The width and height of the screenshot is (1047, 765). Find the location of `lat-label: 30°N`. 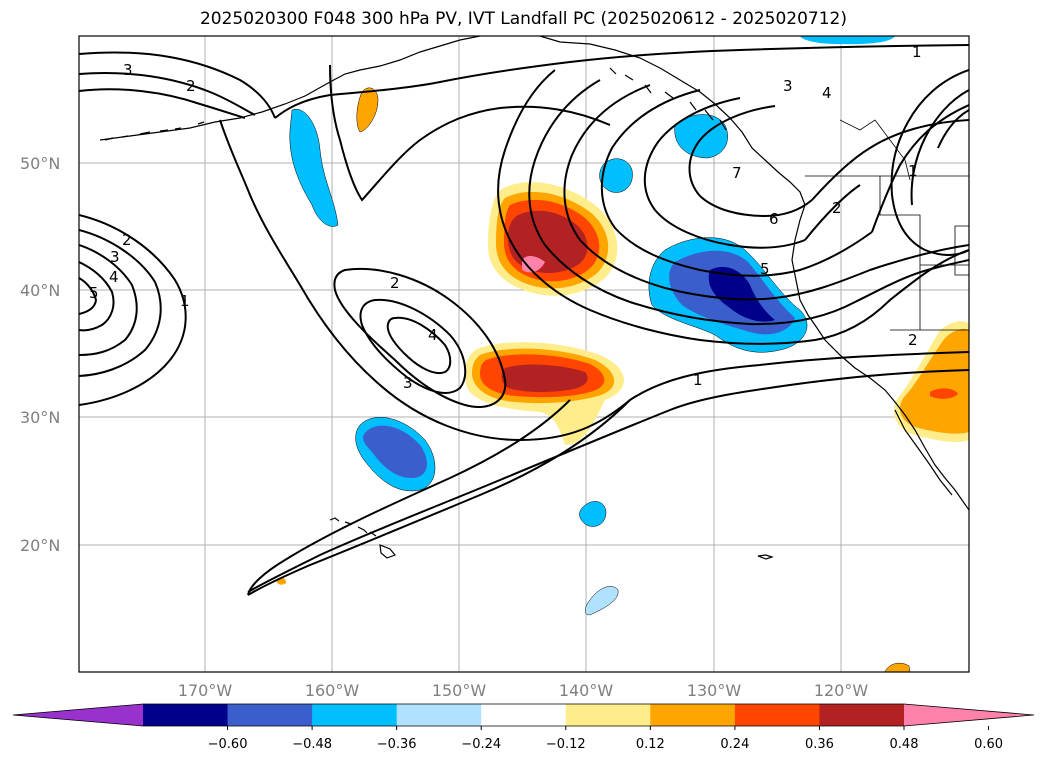

lat-label: 30°N is located at coordinates (40, 417).